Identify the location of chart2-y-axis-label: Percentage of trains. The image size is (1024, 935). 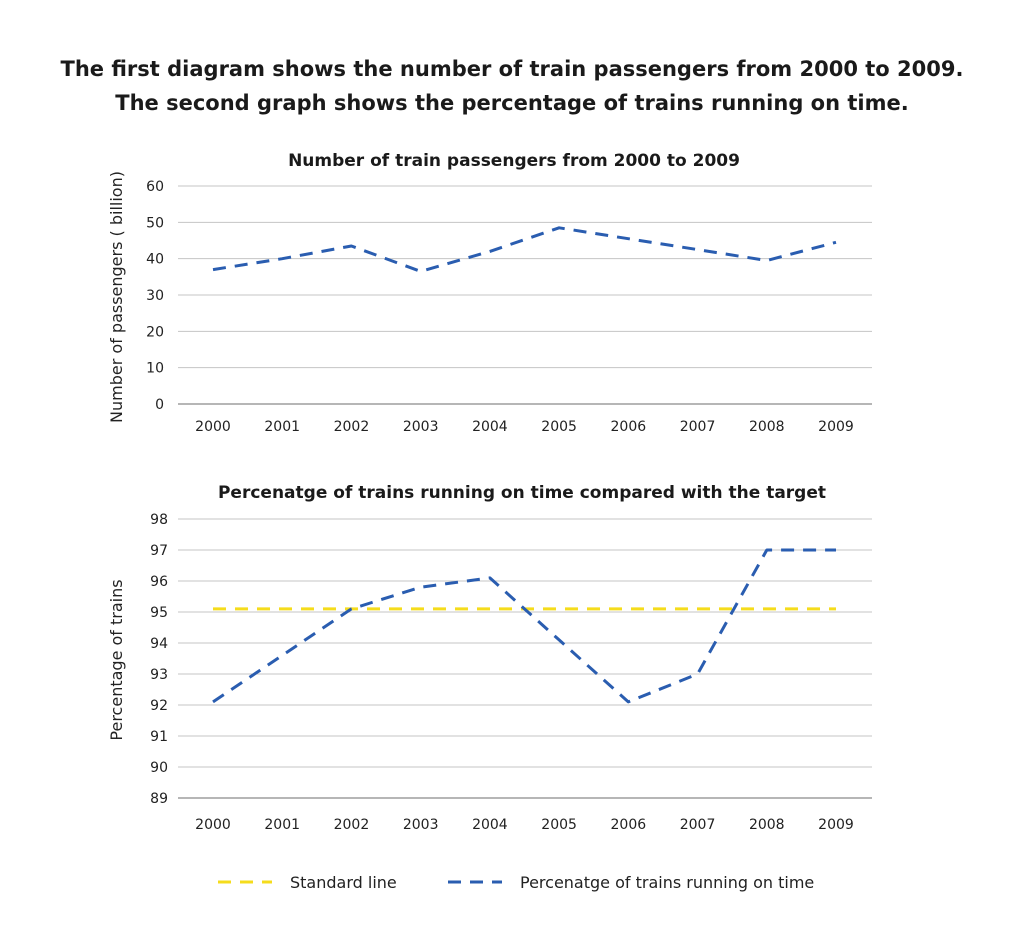
(116, 659).